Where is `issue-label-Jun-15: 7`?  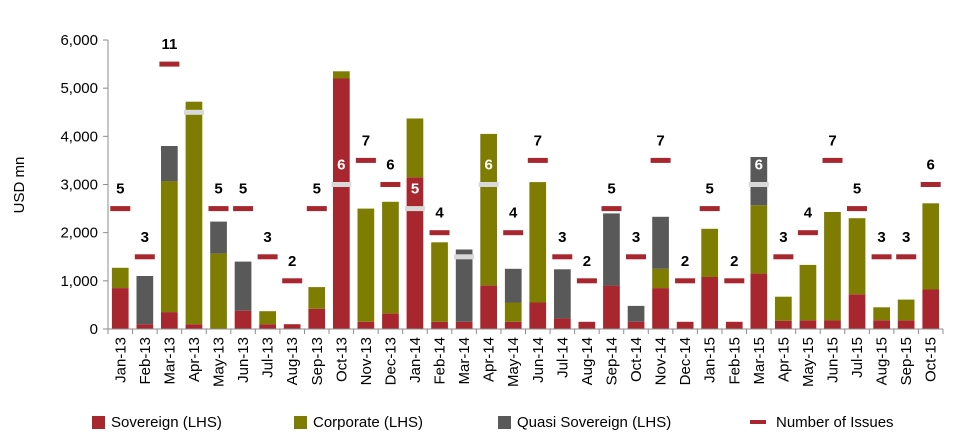 issue-label-Jun-15: 7 is located at coordinates (832, 140).